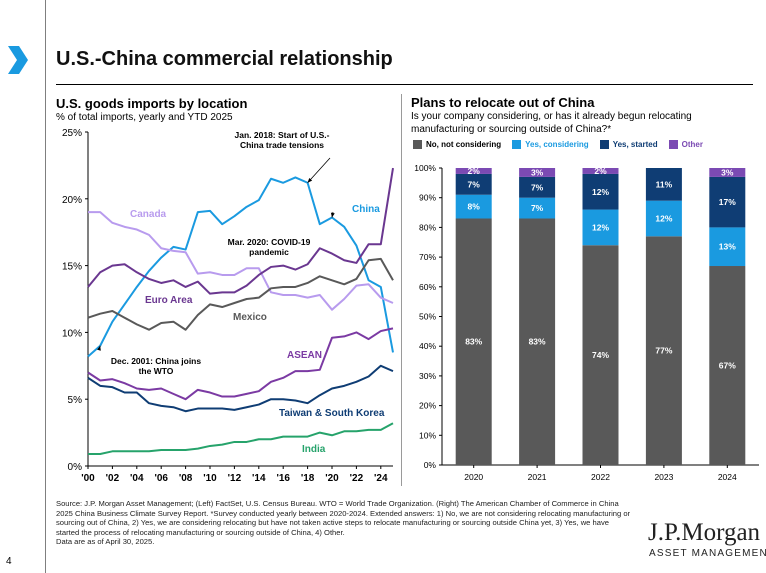  I want to click on series-label: Euro Area, so click(169, 300).